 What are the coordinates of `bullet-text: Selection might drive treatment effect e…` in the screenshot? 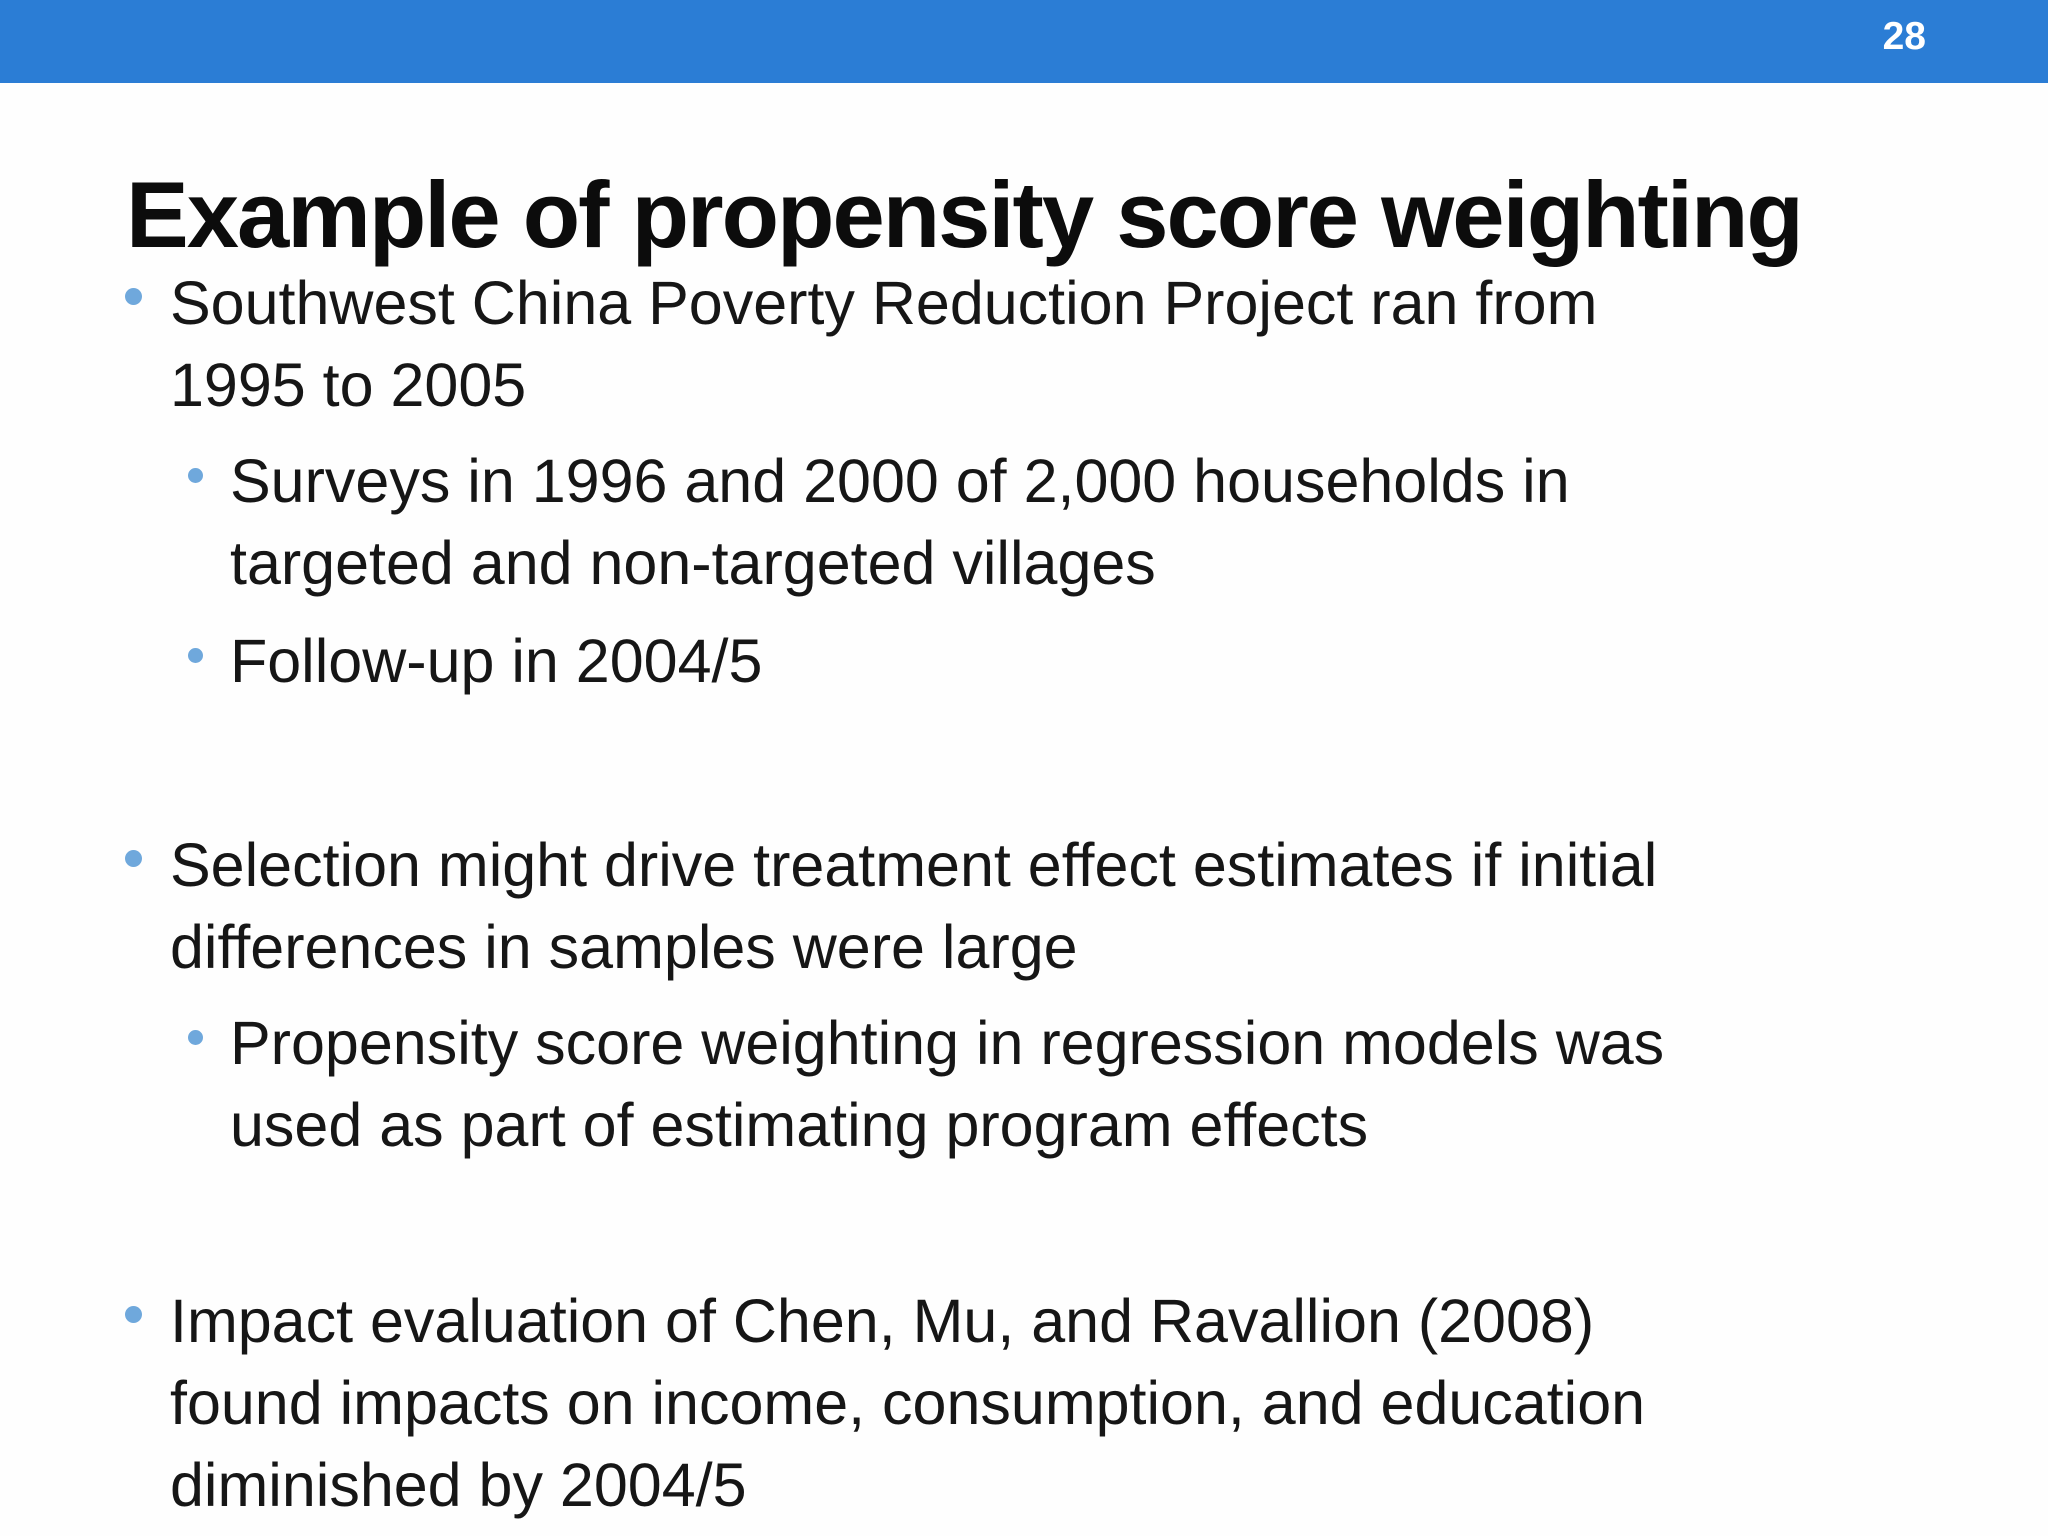 It's located at (1109, 906).